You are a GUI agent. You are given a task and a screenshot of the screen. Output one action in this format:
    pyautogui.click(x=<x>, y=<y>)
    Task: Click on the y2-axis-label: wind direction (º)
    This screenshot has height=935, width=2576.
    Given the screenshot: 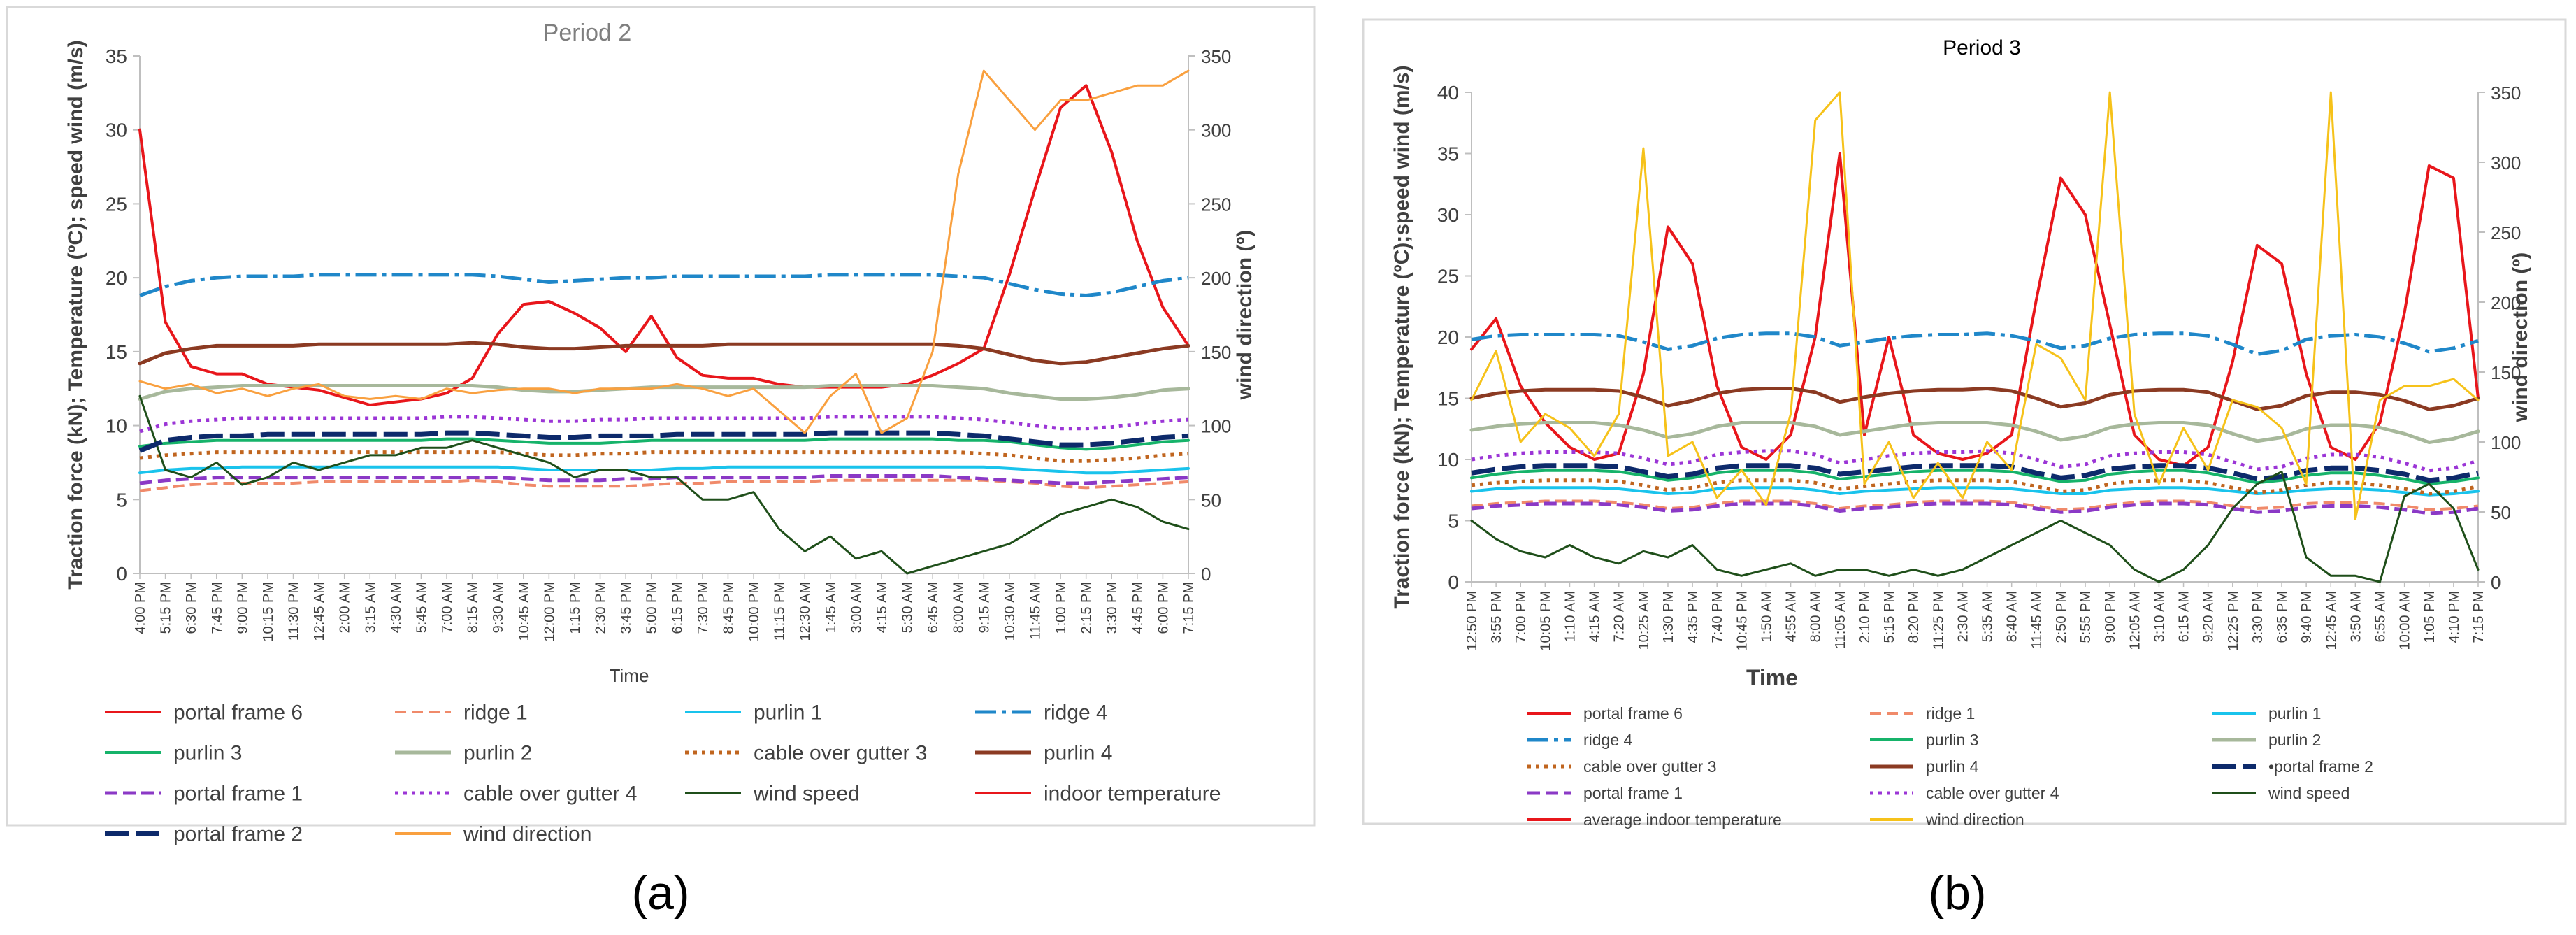 What is the action you would take?
    pyautogui.click(x=2520, y=337)
    